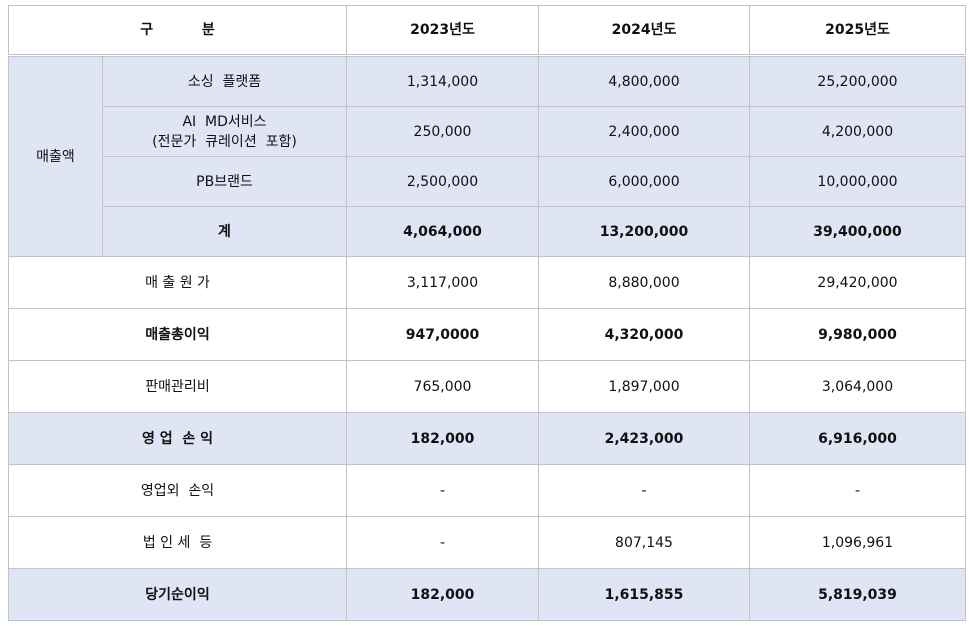 The width and height of the screenshot is (969, 626). Describe the element at coordinates (644, 386) in the screenshot. I see `cell: 1,897,000` at that location.